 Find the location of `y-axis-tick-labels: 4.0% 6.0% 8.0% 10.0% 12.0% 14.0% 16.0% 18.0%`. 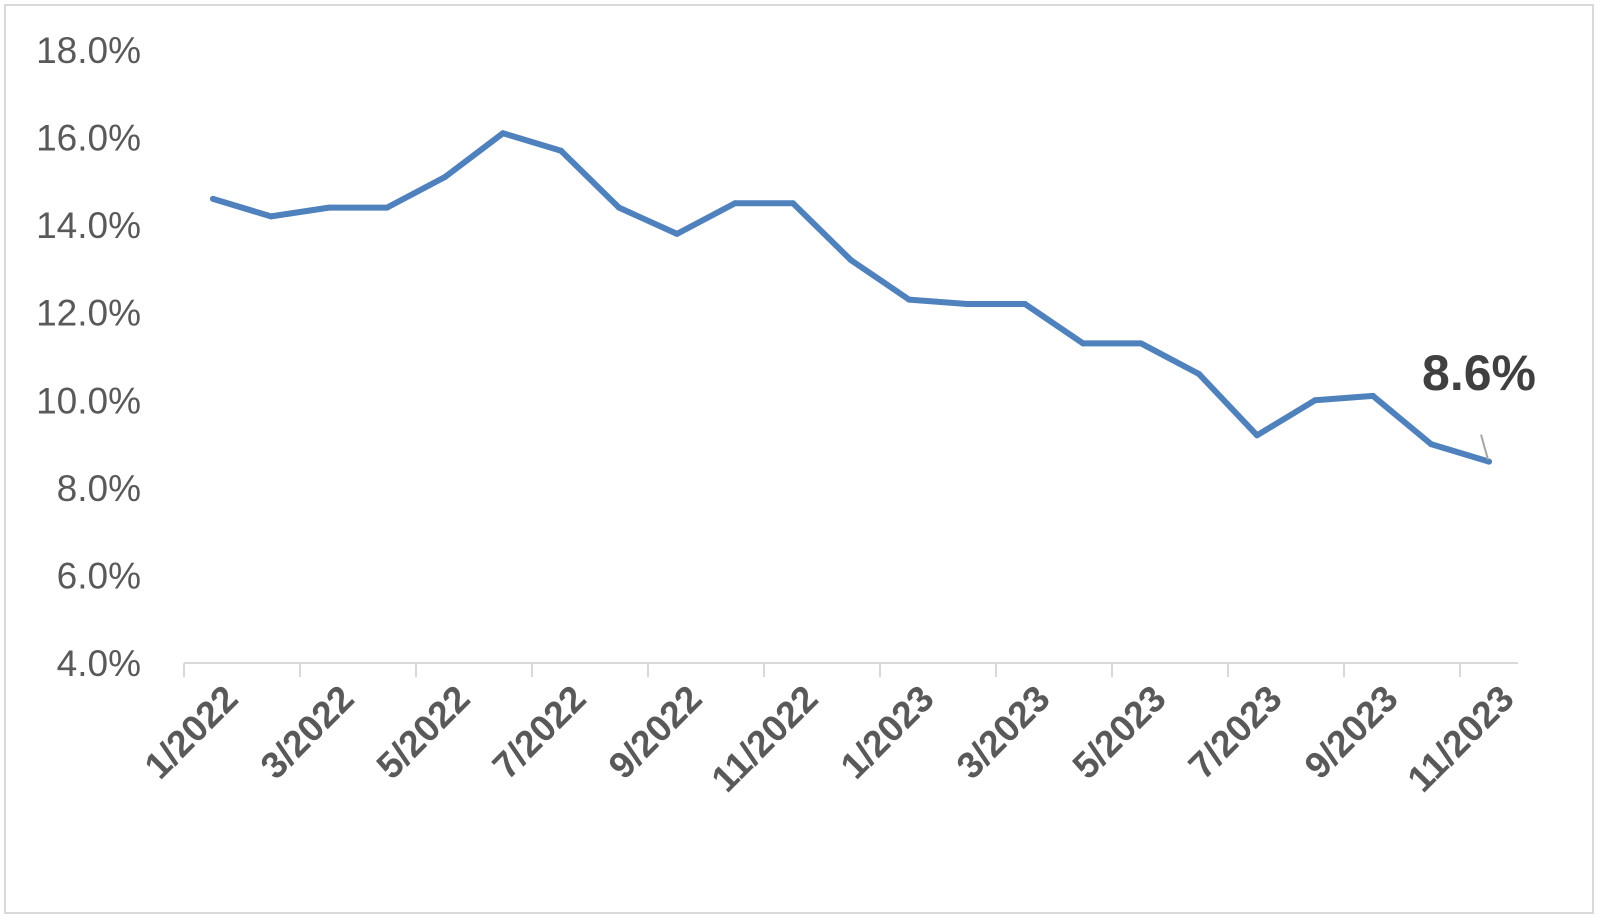

y-axis-tick-labels: 4.0% 6.0% 8.0% 10.0% 12.0% 14.0% 16.0% 18.0% is located at coordinates (88, 357).